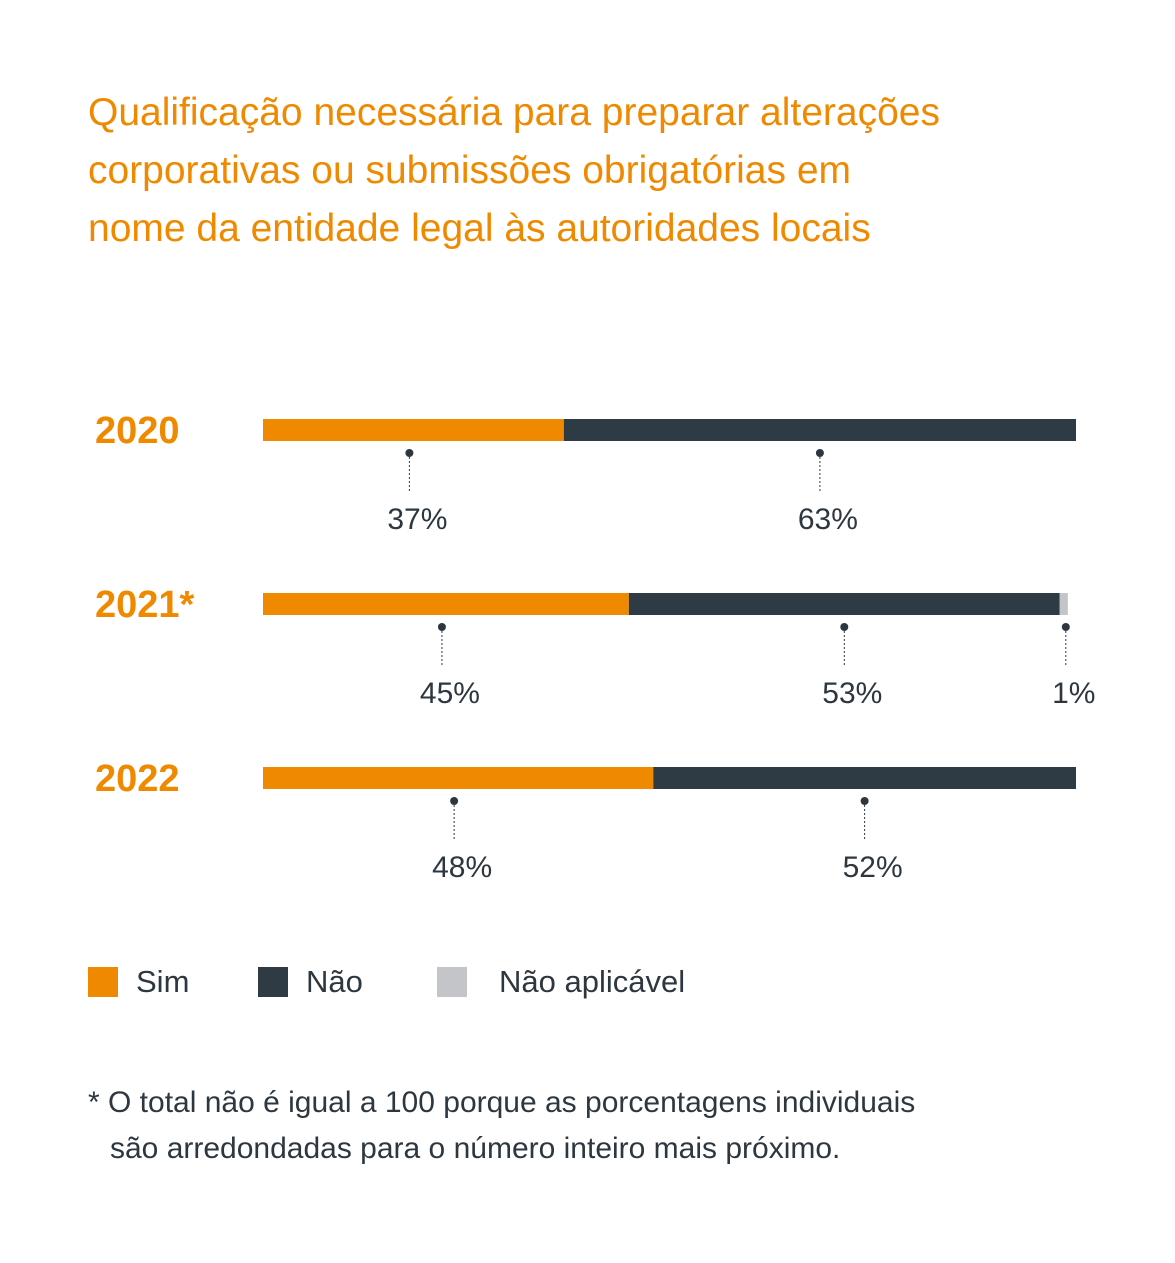 This screenshot has width=1175, height=1263. I want to click on chart-legend: Sim Não Não aplicável, so click(587, 982).